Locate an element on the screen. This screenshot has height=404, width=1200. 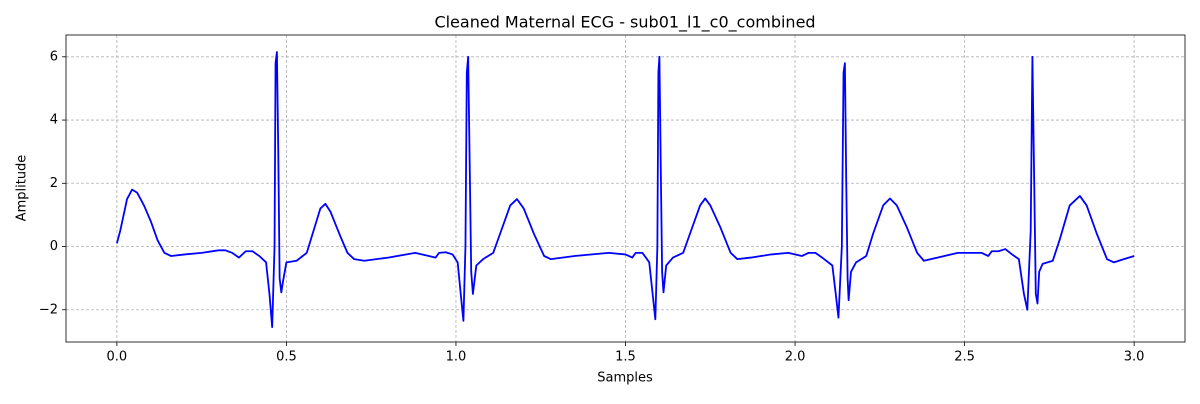
x-tick-label: 0.5 is located at coordinates (286, 357).